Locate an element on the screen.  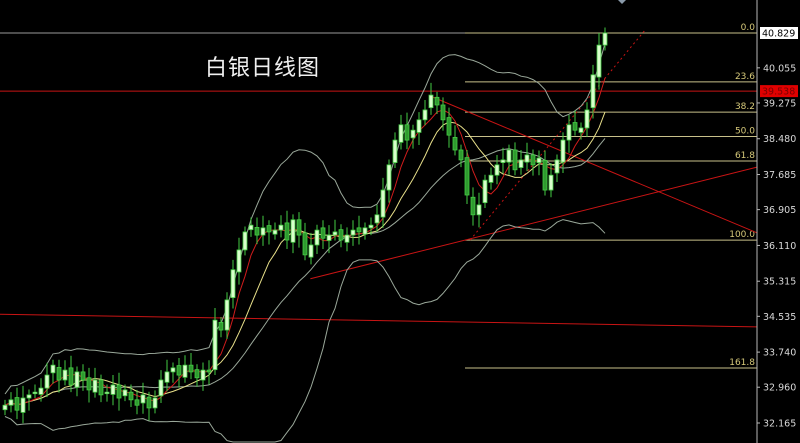
price-axis-background is located at coordinates (778, 221).